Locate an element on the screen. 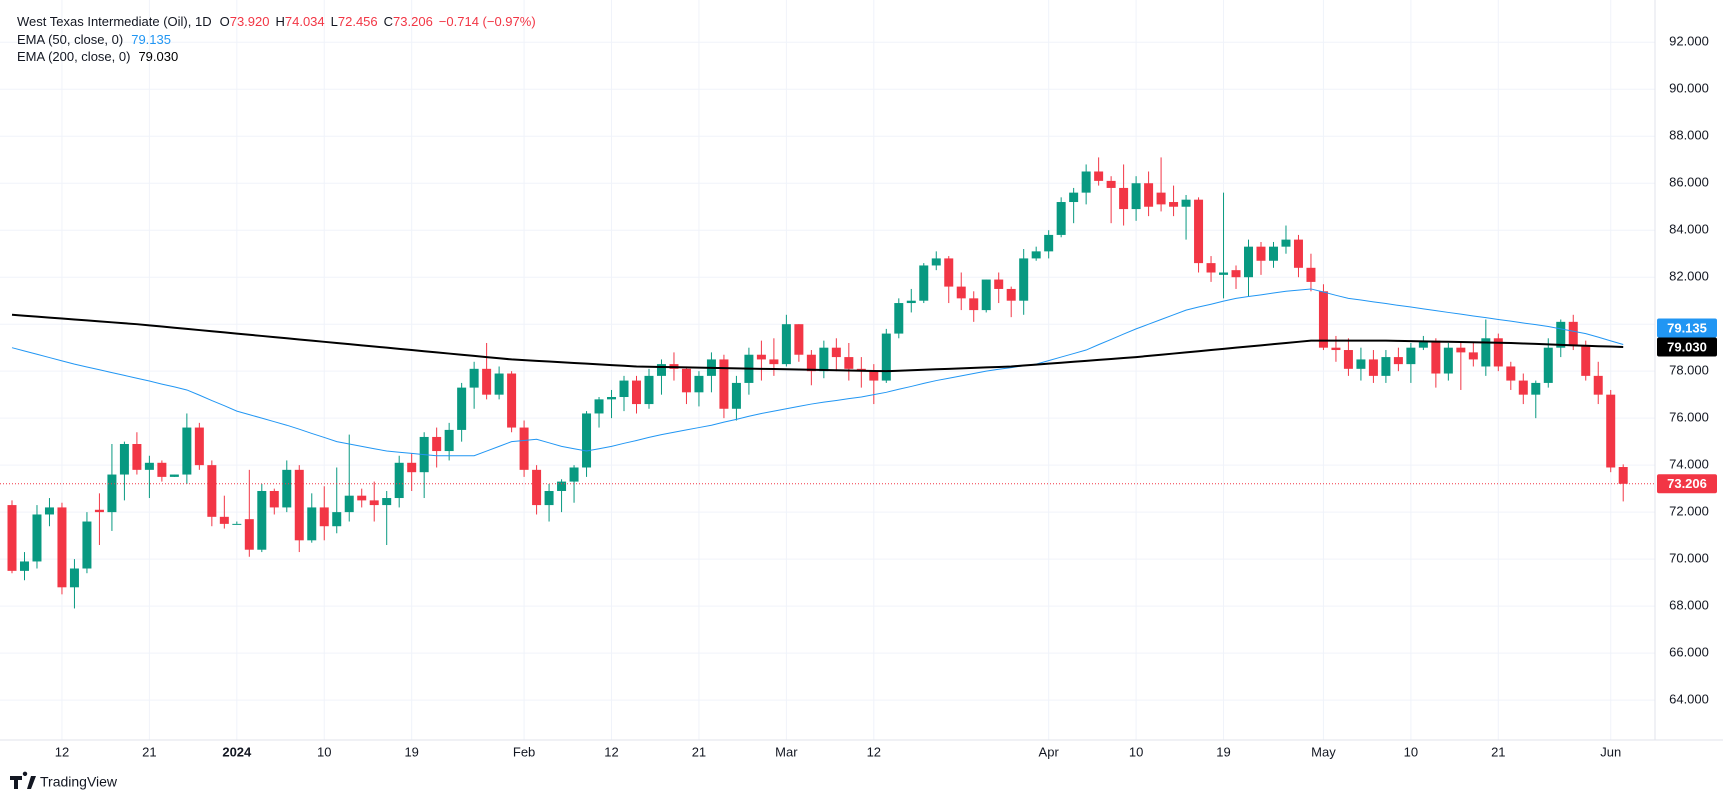 This screenshot has width=1723, height=801. y-tick-label: 84.000 is located at coordinates (1689, 229).